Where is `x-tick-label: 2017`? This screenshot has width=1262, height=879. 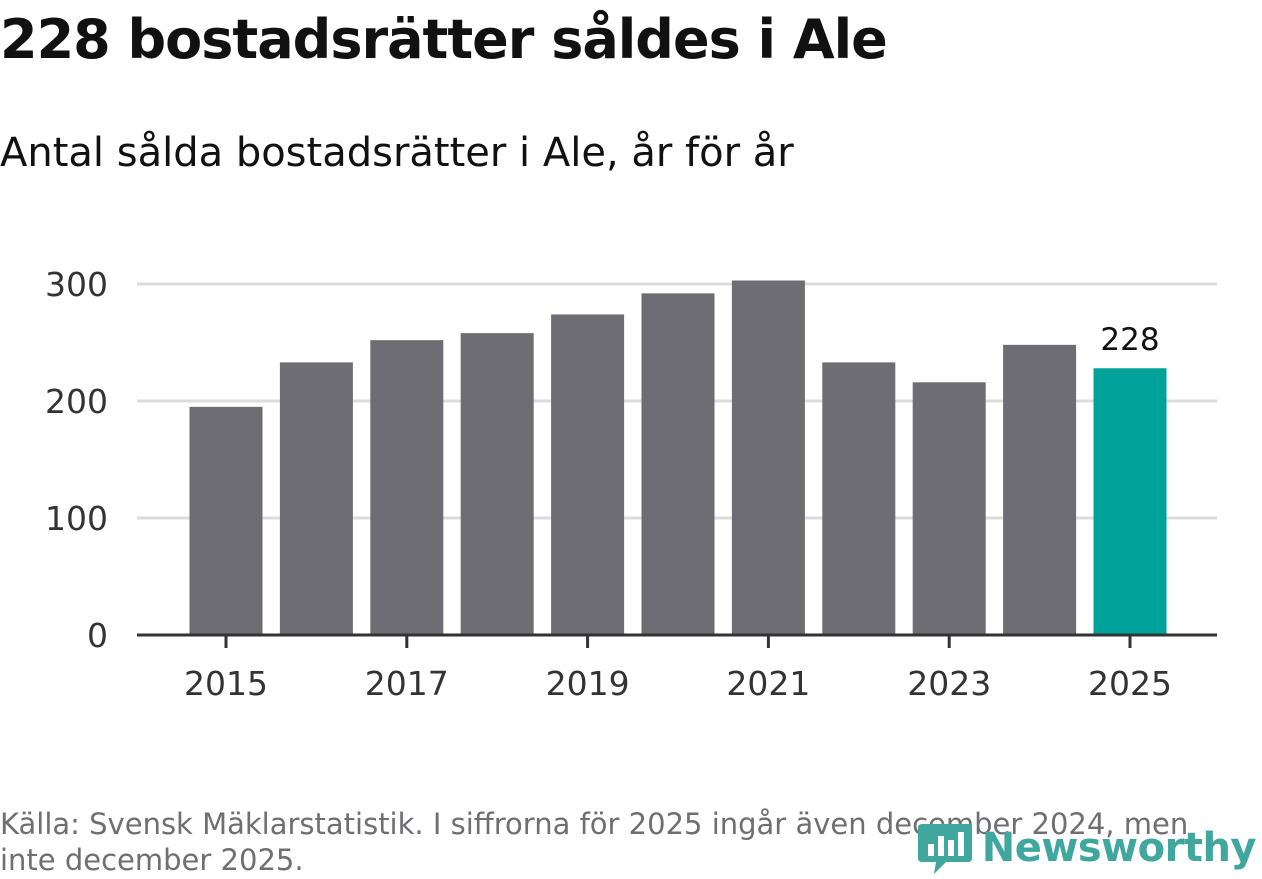
x-tick-label: 2017 is located at coordinates (407, 683).